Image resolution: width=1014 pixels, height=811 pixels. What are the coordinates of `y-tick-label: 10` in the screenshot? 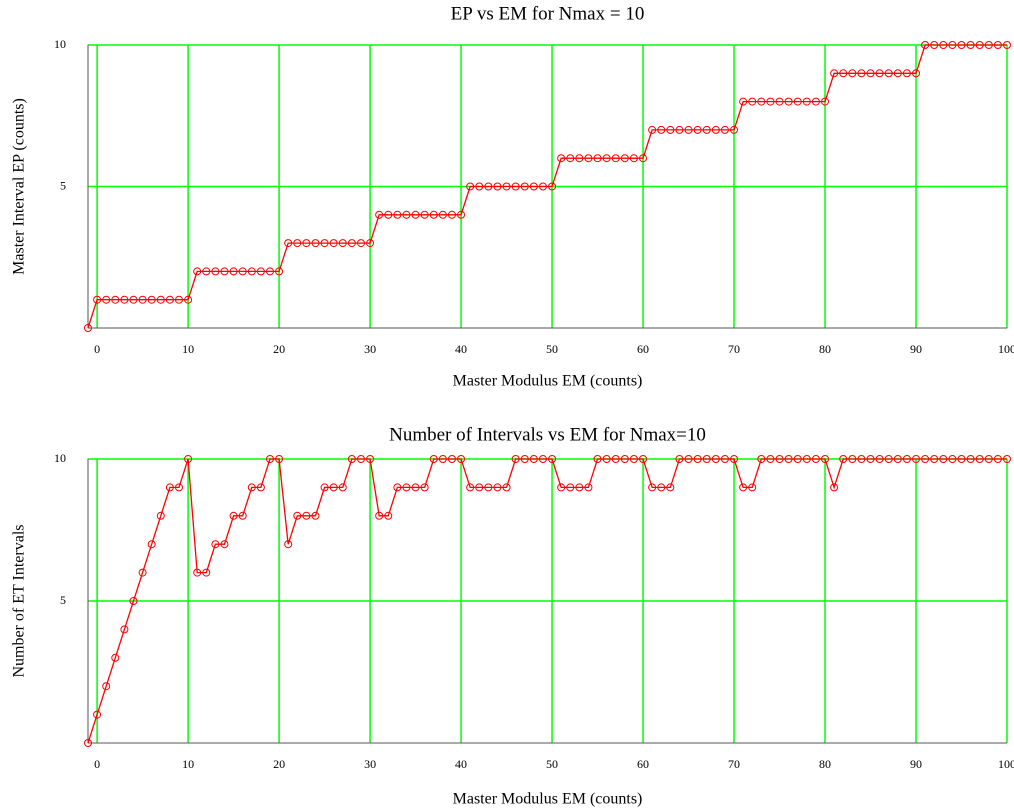 It's located at (60, 44).